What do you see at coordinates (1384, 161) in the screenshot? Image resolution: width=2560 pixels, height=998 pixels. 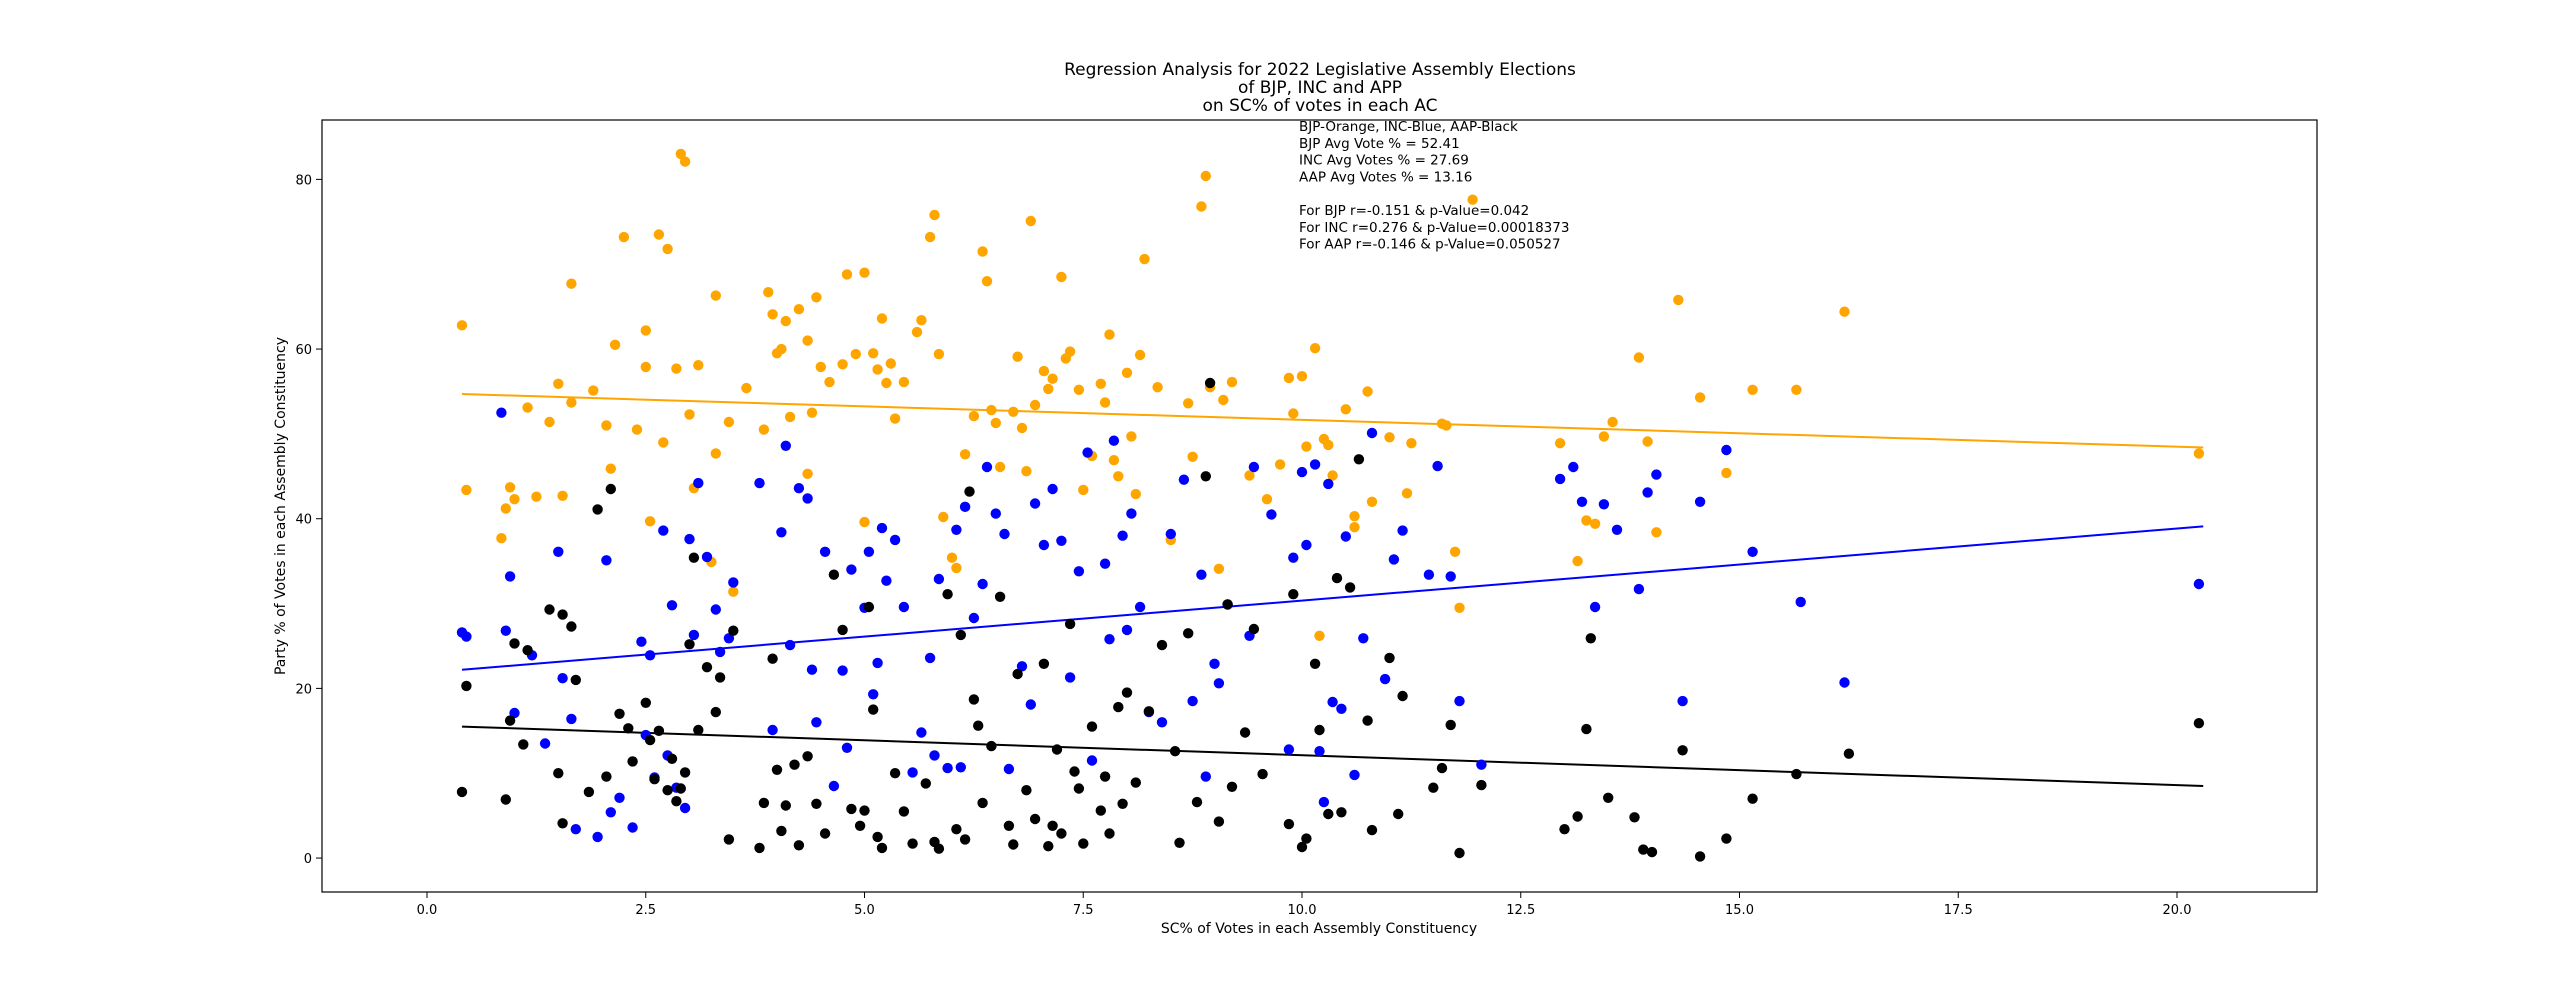 I see `annotation-line: INC Avg Votes % = 27.69` at bounding box center [1384, 161].